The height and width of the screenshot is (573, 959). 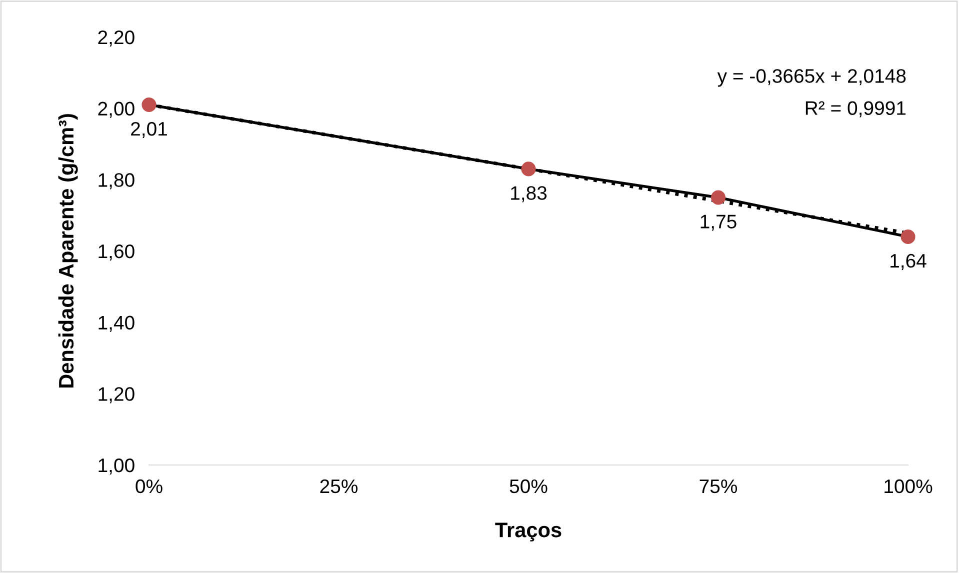 I want to click on x-axis-title: Traços, so click(x=528, y=532).